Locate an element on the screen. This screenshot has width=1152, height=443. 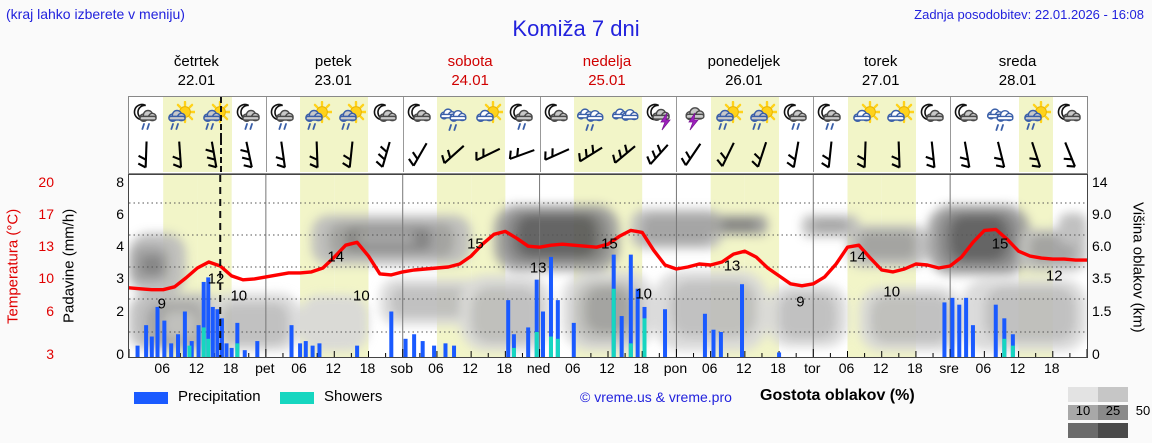
day-name: torek is located at coordinates (881, 61).